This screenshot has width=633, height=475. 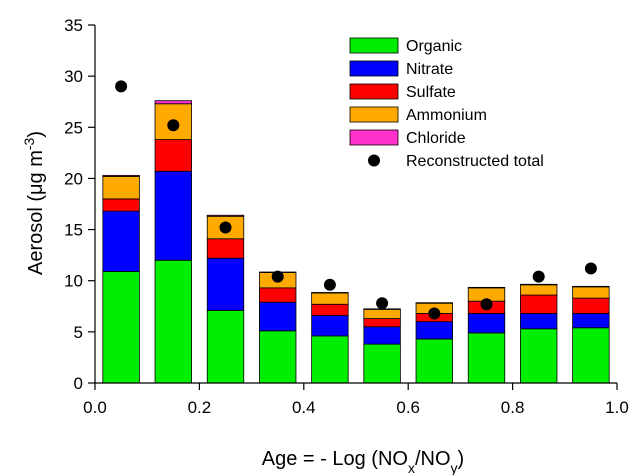 I want to click on y-tick-label: 25, so click(x=73, y=127).